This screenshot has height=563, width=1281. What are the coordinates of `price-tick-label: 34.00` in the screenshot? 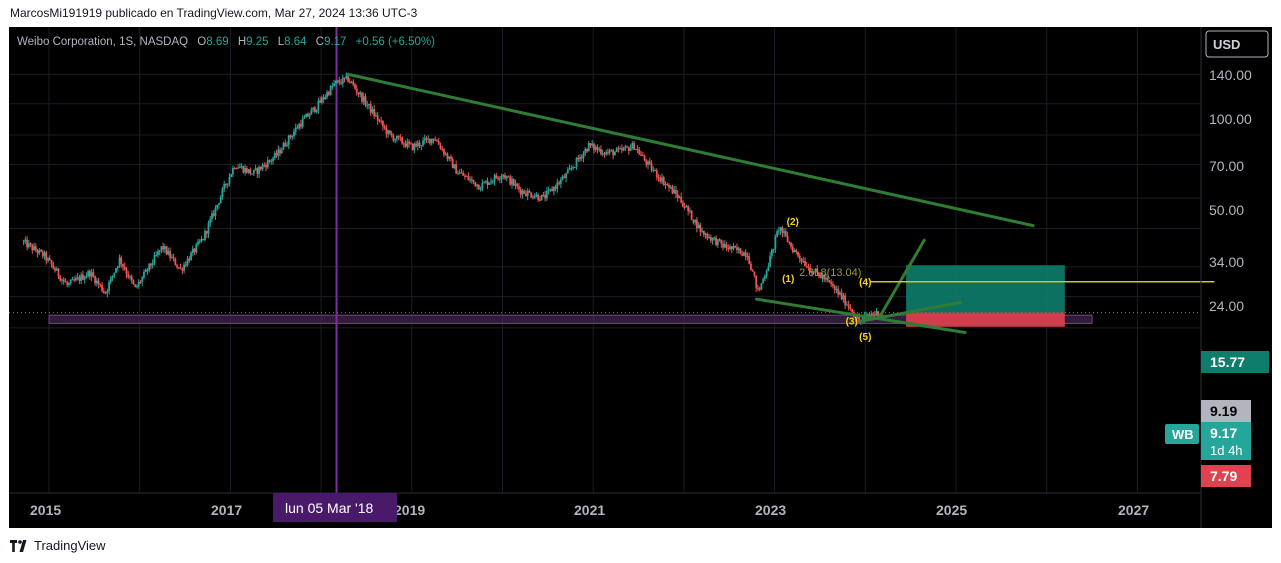 It's located at (1226, 262).